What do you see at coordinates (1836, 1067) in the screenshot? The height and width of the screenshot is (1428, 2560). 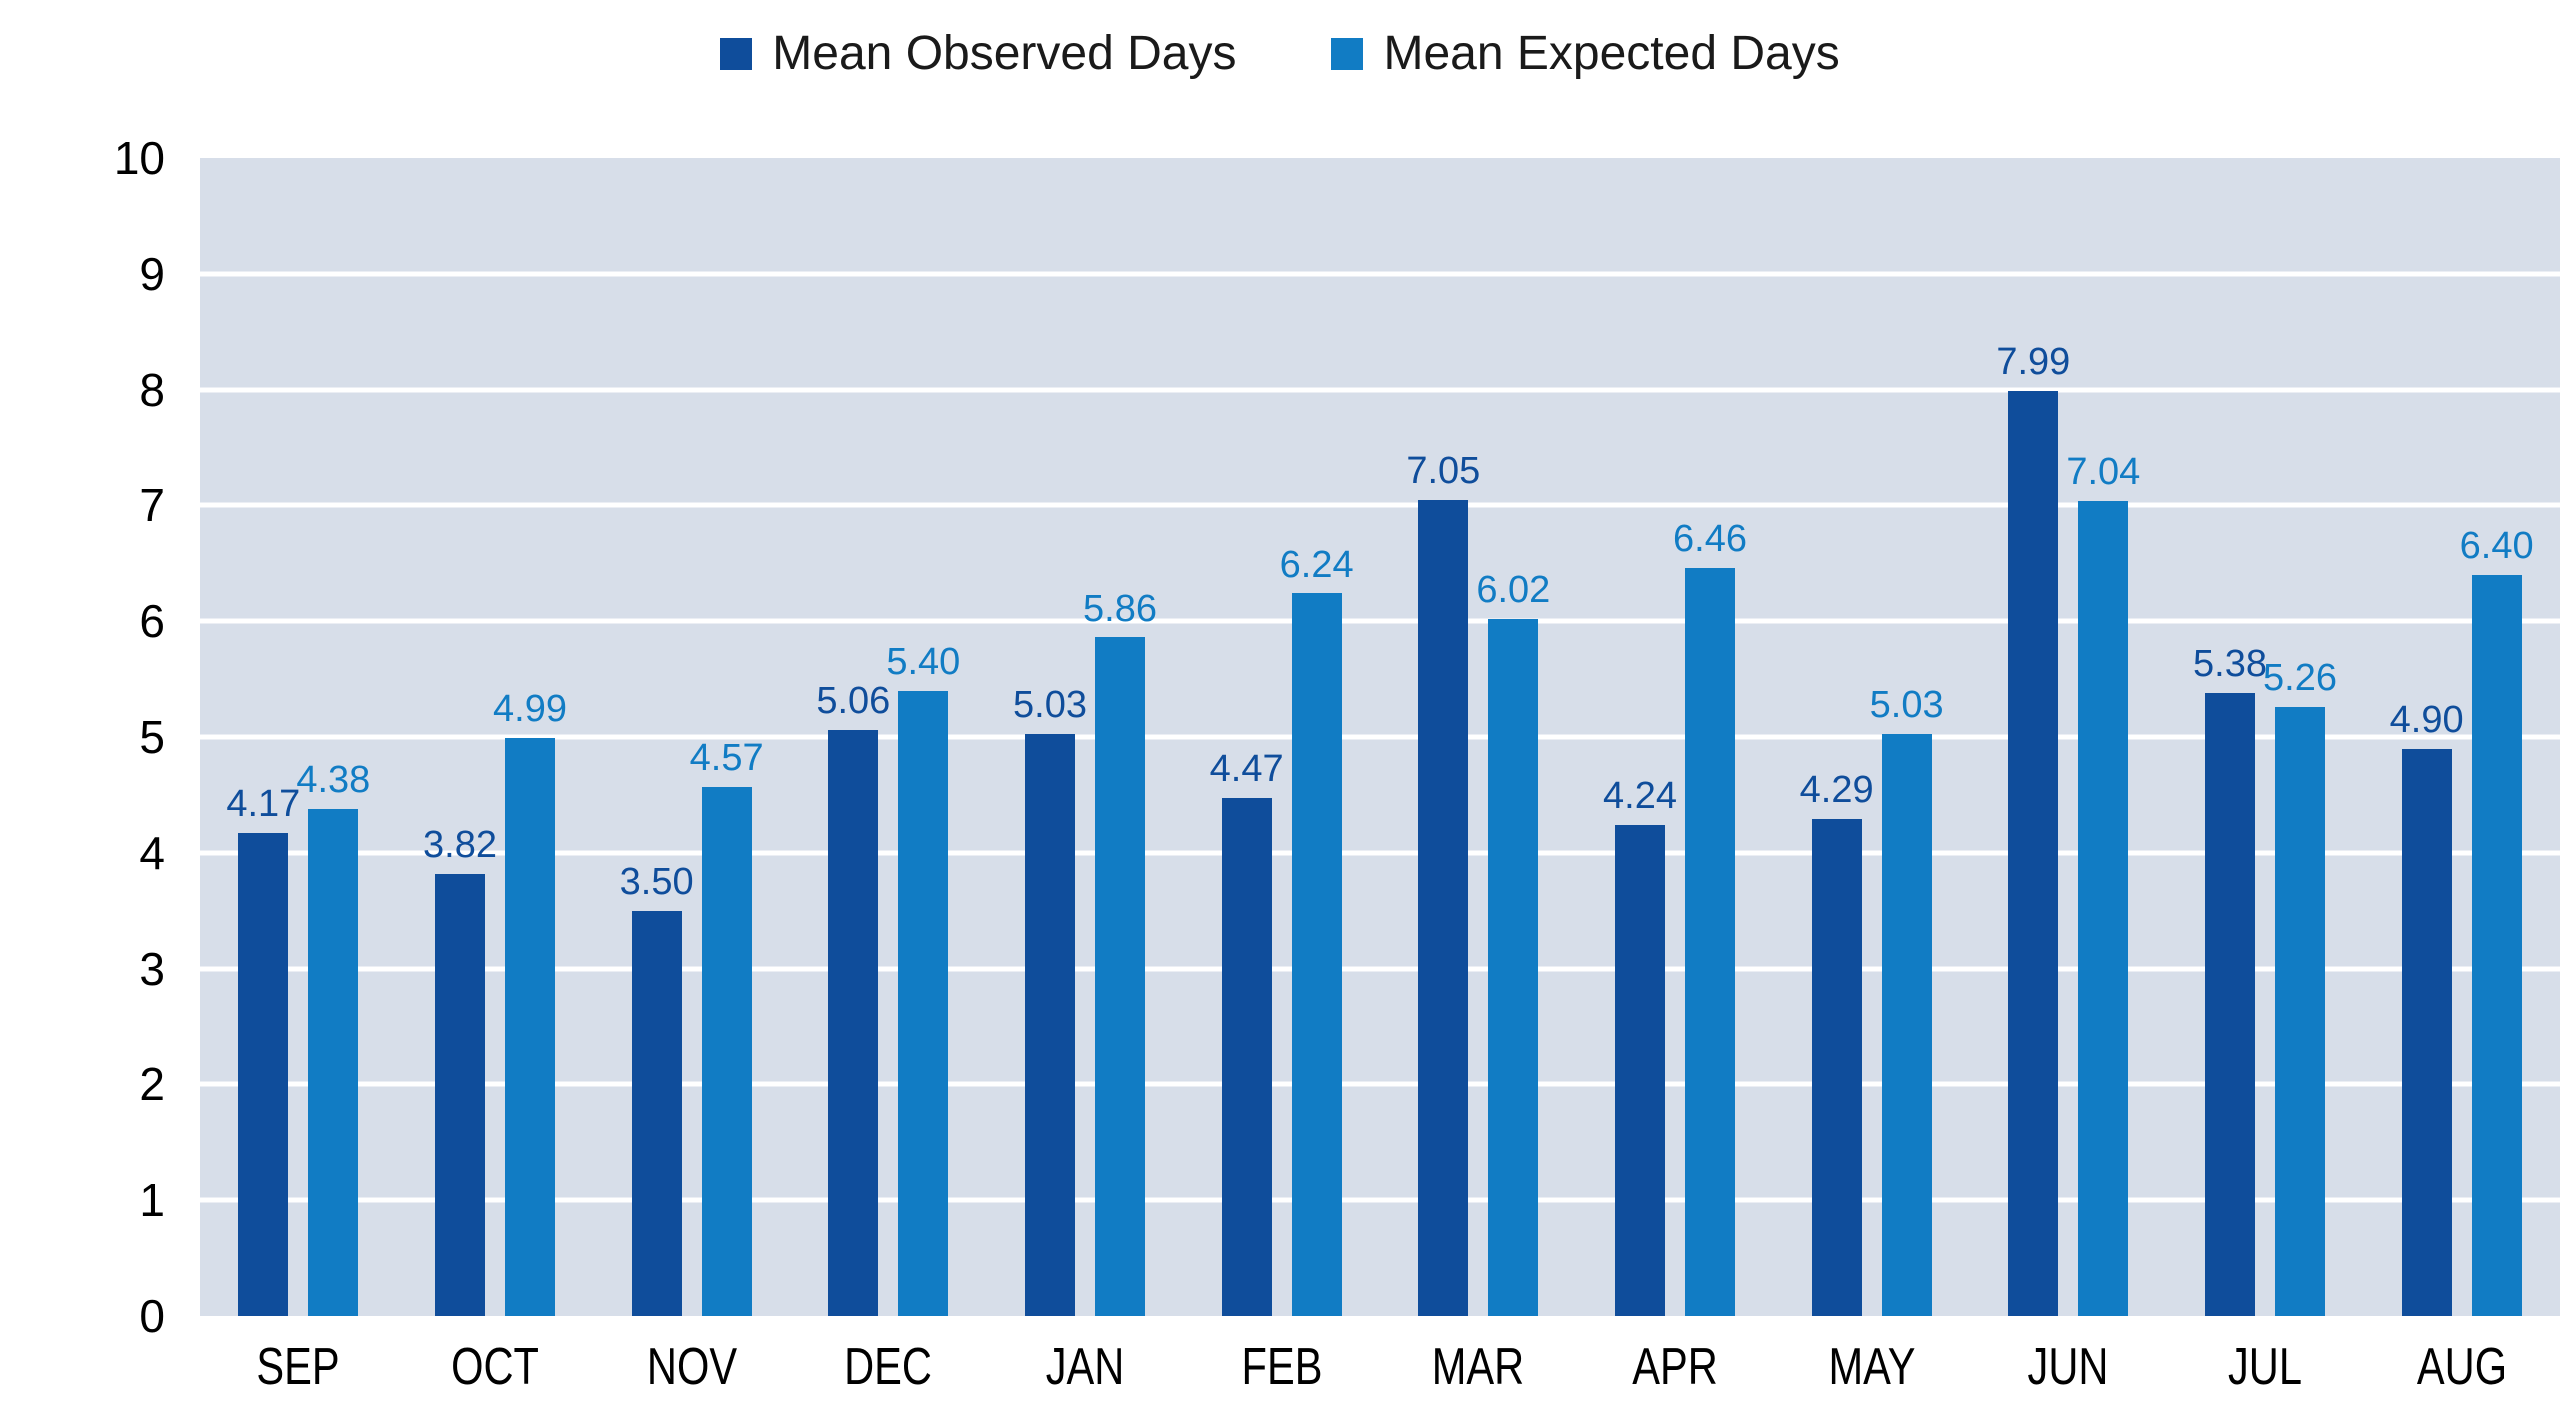 I see `bar-may-observed` at bounding box center [1836, 1067].